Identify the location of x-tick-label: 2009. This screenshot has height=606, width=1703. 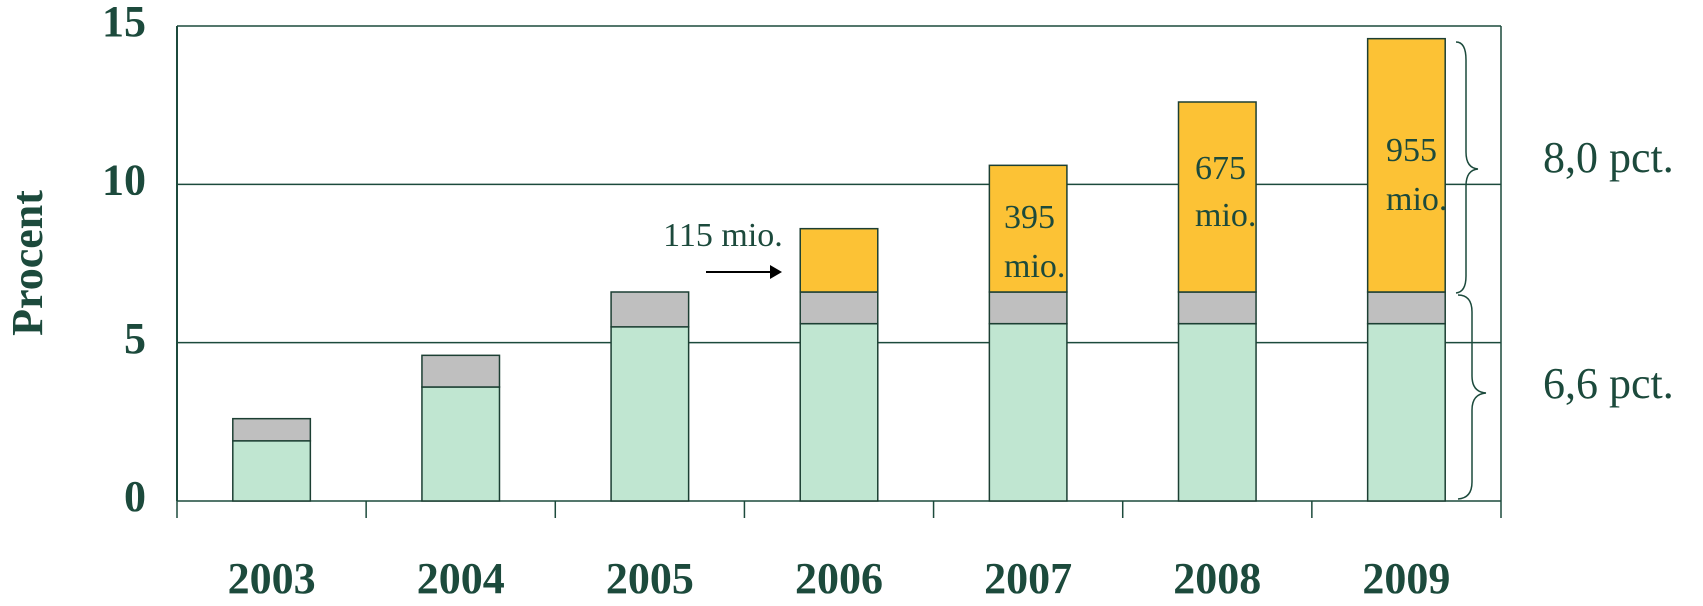
(1406, 578).